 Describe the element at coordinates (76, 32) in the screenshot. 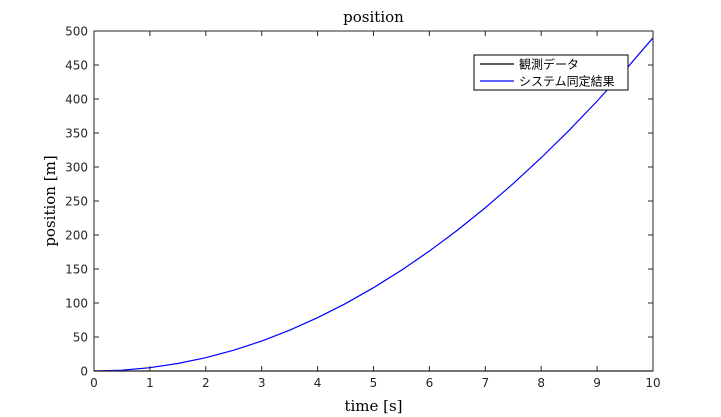

I see `y-tick-label: 500` at that location.